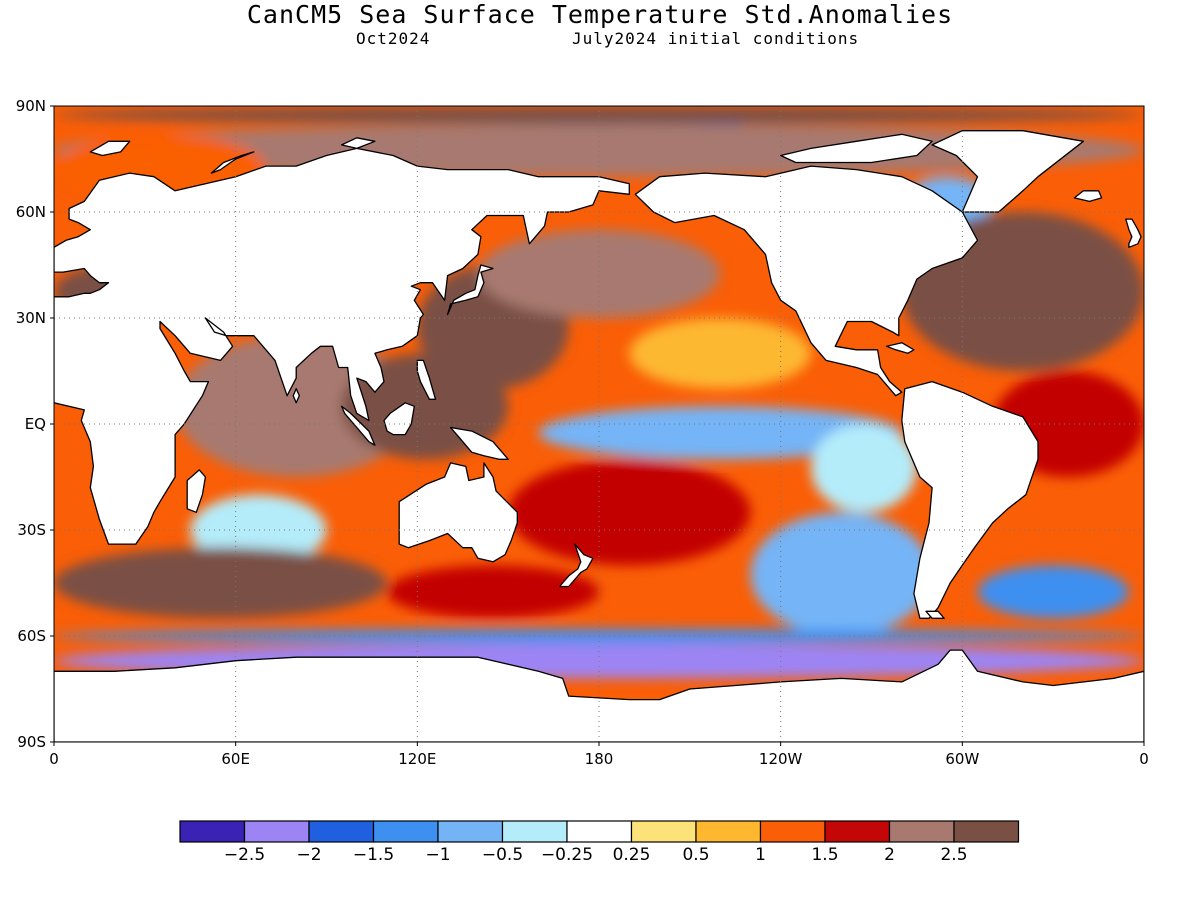  What do you see at coordinates (1088, 196) in the screenshot?
I see `land-iceland` at bounding box center [1088, 196].